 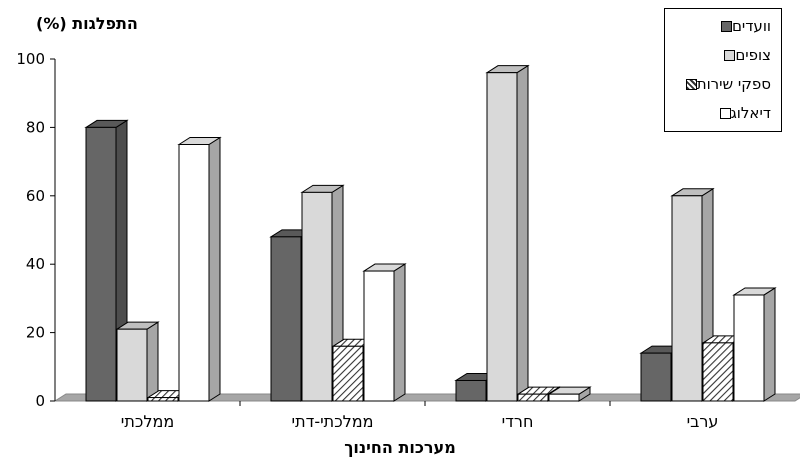 I want to click on legend-item: ספקי שירות, so click(x=725, y=84).